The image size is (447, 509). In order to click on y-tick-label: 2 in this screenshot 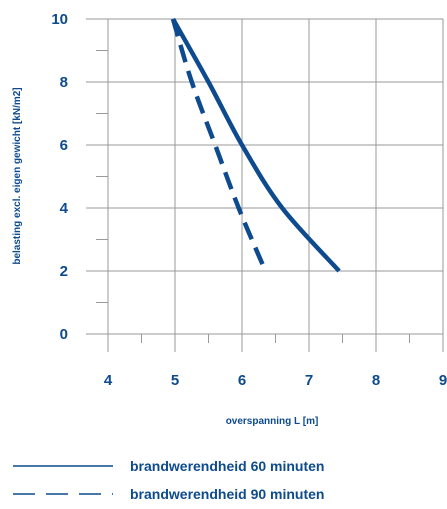, I will do `click(64, 271)`.